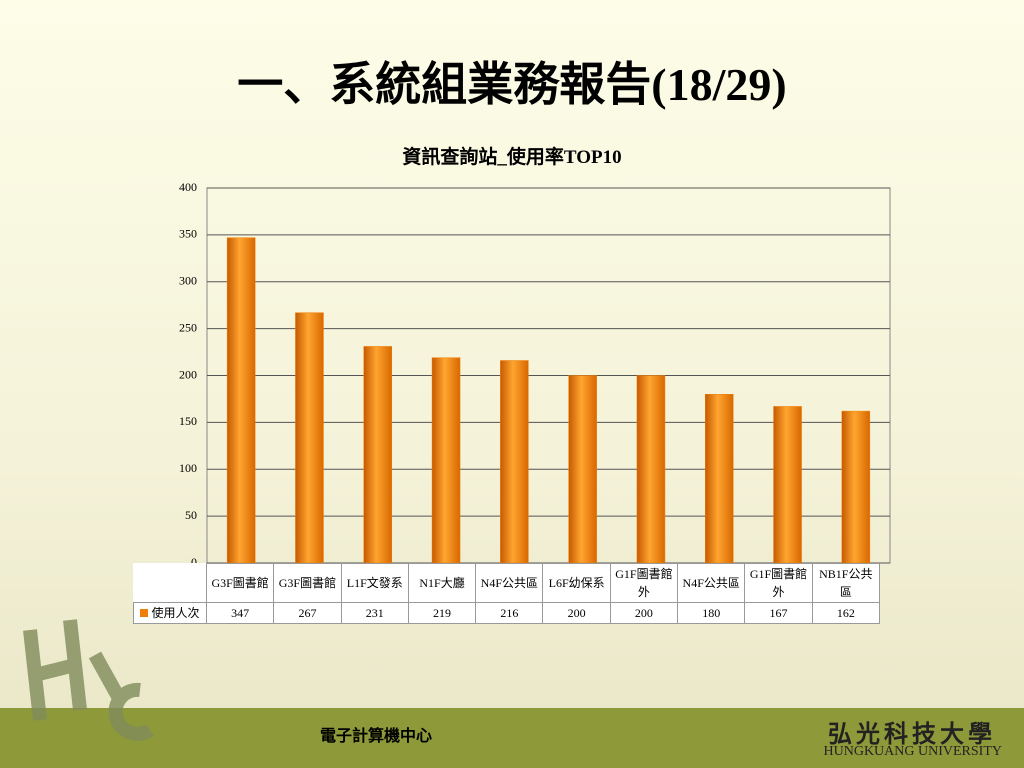 The image size is (1024, 768). I want to click on y-tick-label: 300, so click(188, 281).